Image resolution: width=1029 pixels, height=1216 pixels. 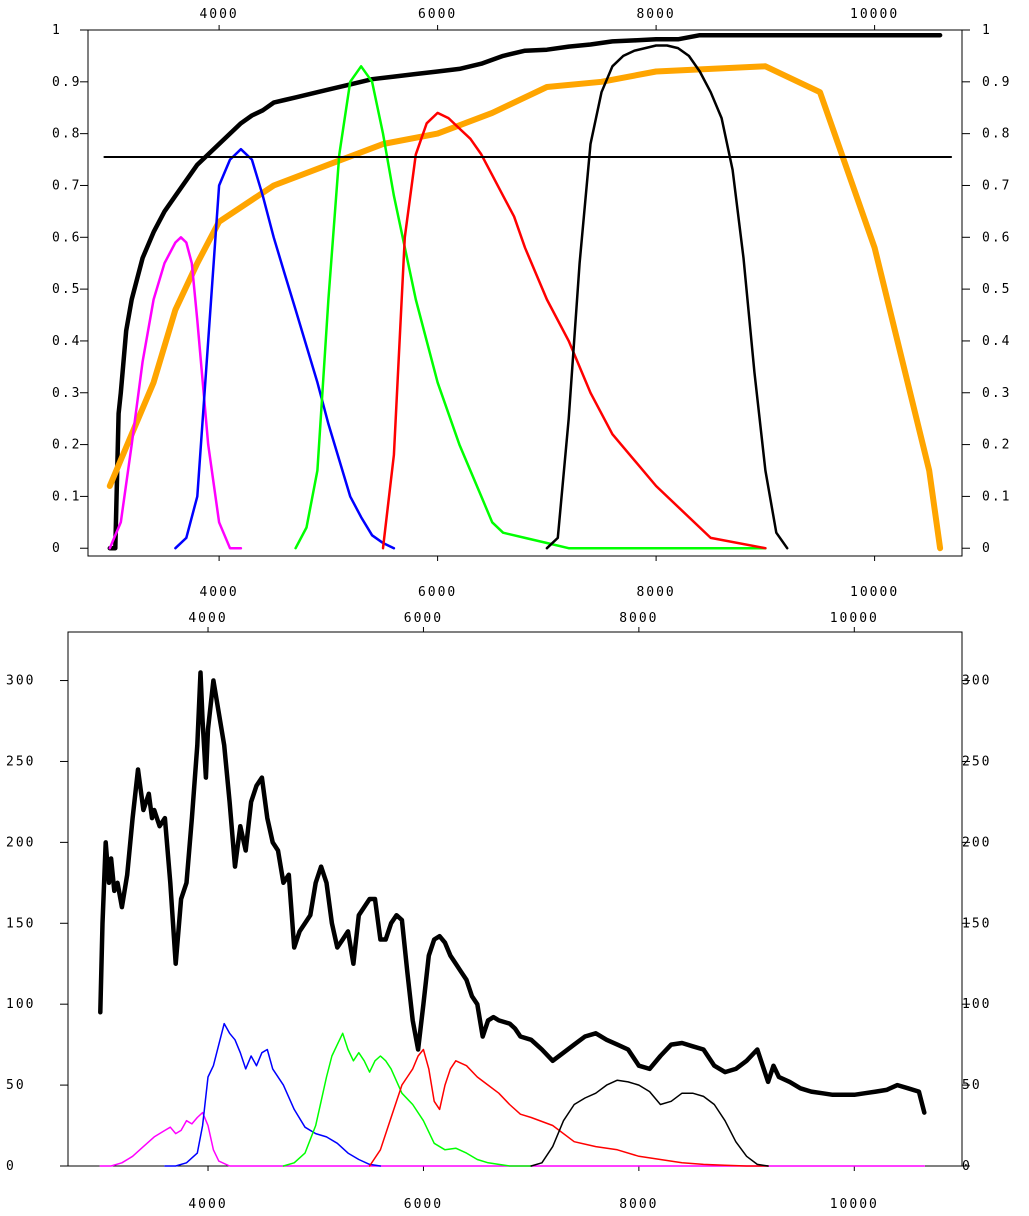 I want to click on y-tick-label-right: 0.8, so click(x=996, y=134).